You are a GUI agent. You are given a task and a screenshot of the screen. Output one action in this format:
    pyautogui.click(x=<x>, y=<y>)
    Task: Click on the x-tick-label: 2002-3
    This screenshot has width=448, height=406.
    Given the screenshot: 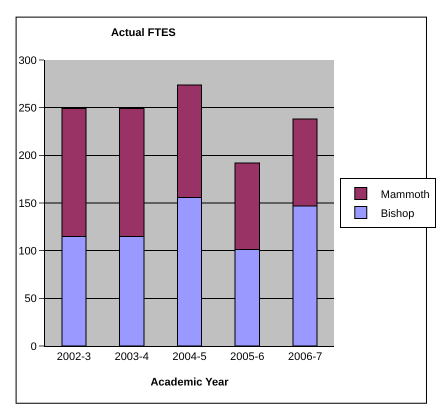 What is the action you would take?
    pyautogui.click(x=74, y=357)
    